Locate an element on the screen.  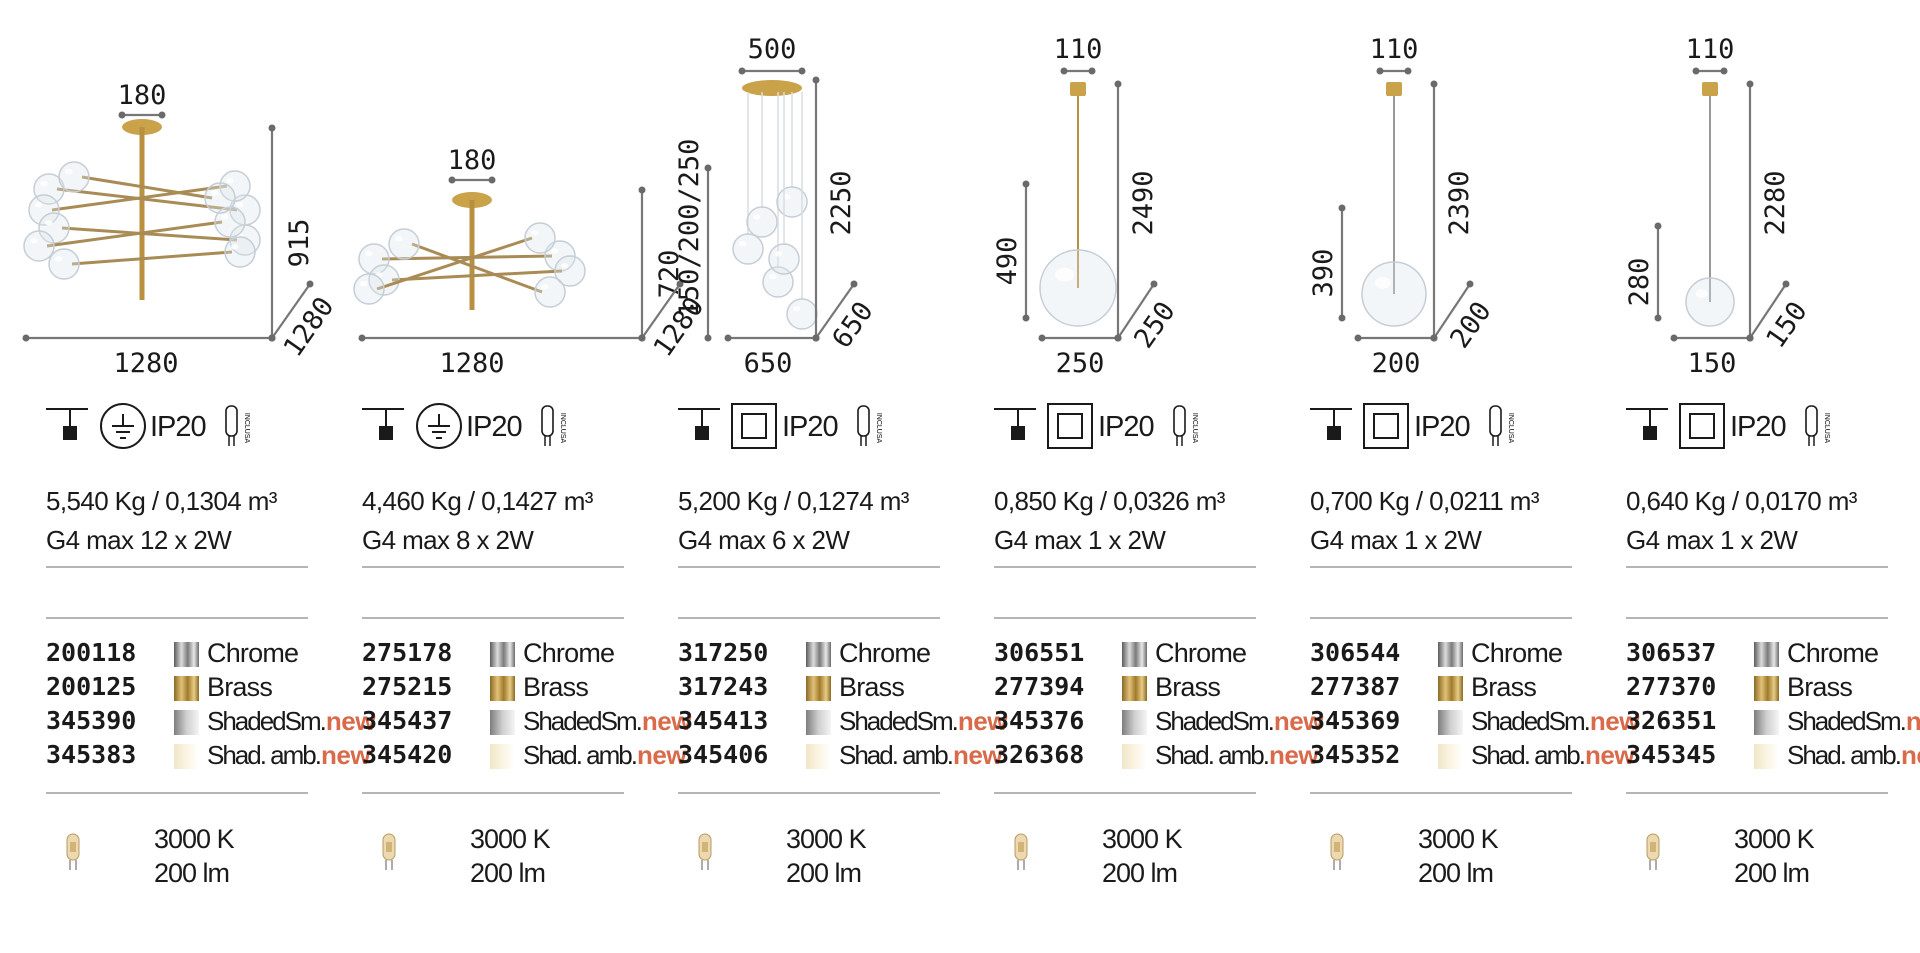
amber-swatch-icon is located at coordinates (1450, 756).